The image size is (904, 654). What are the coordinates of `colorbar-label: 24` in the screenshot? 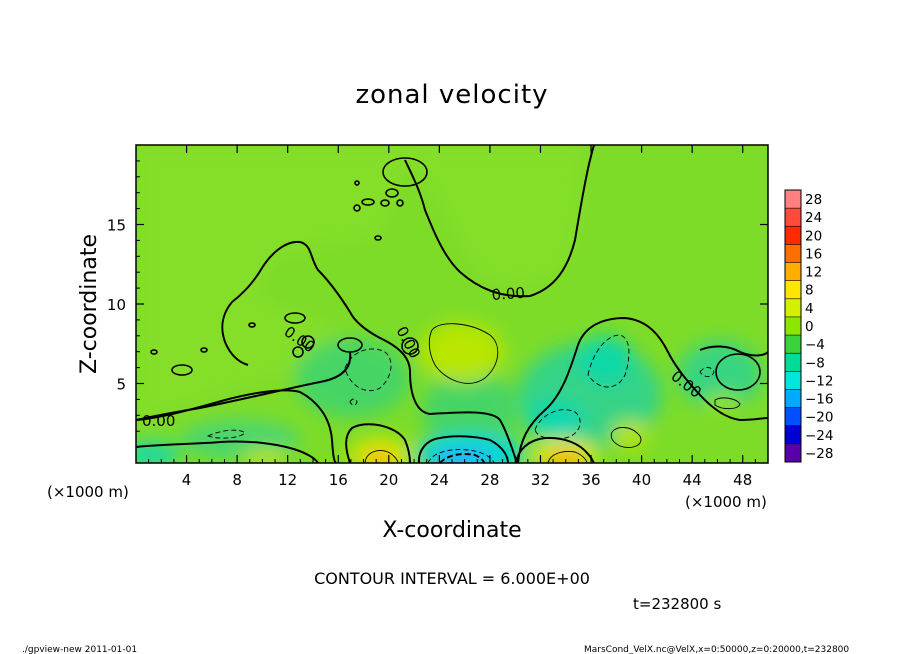 It's located at (813, 218).